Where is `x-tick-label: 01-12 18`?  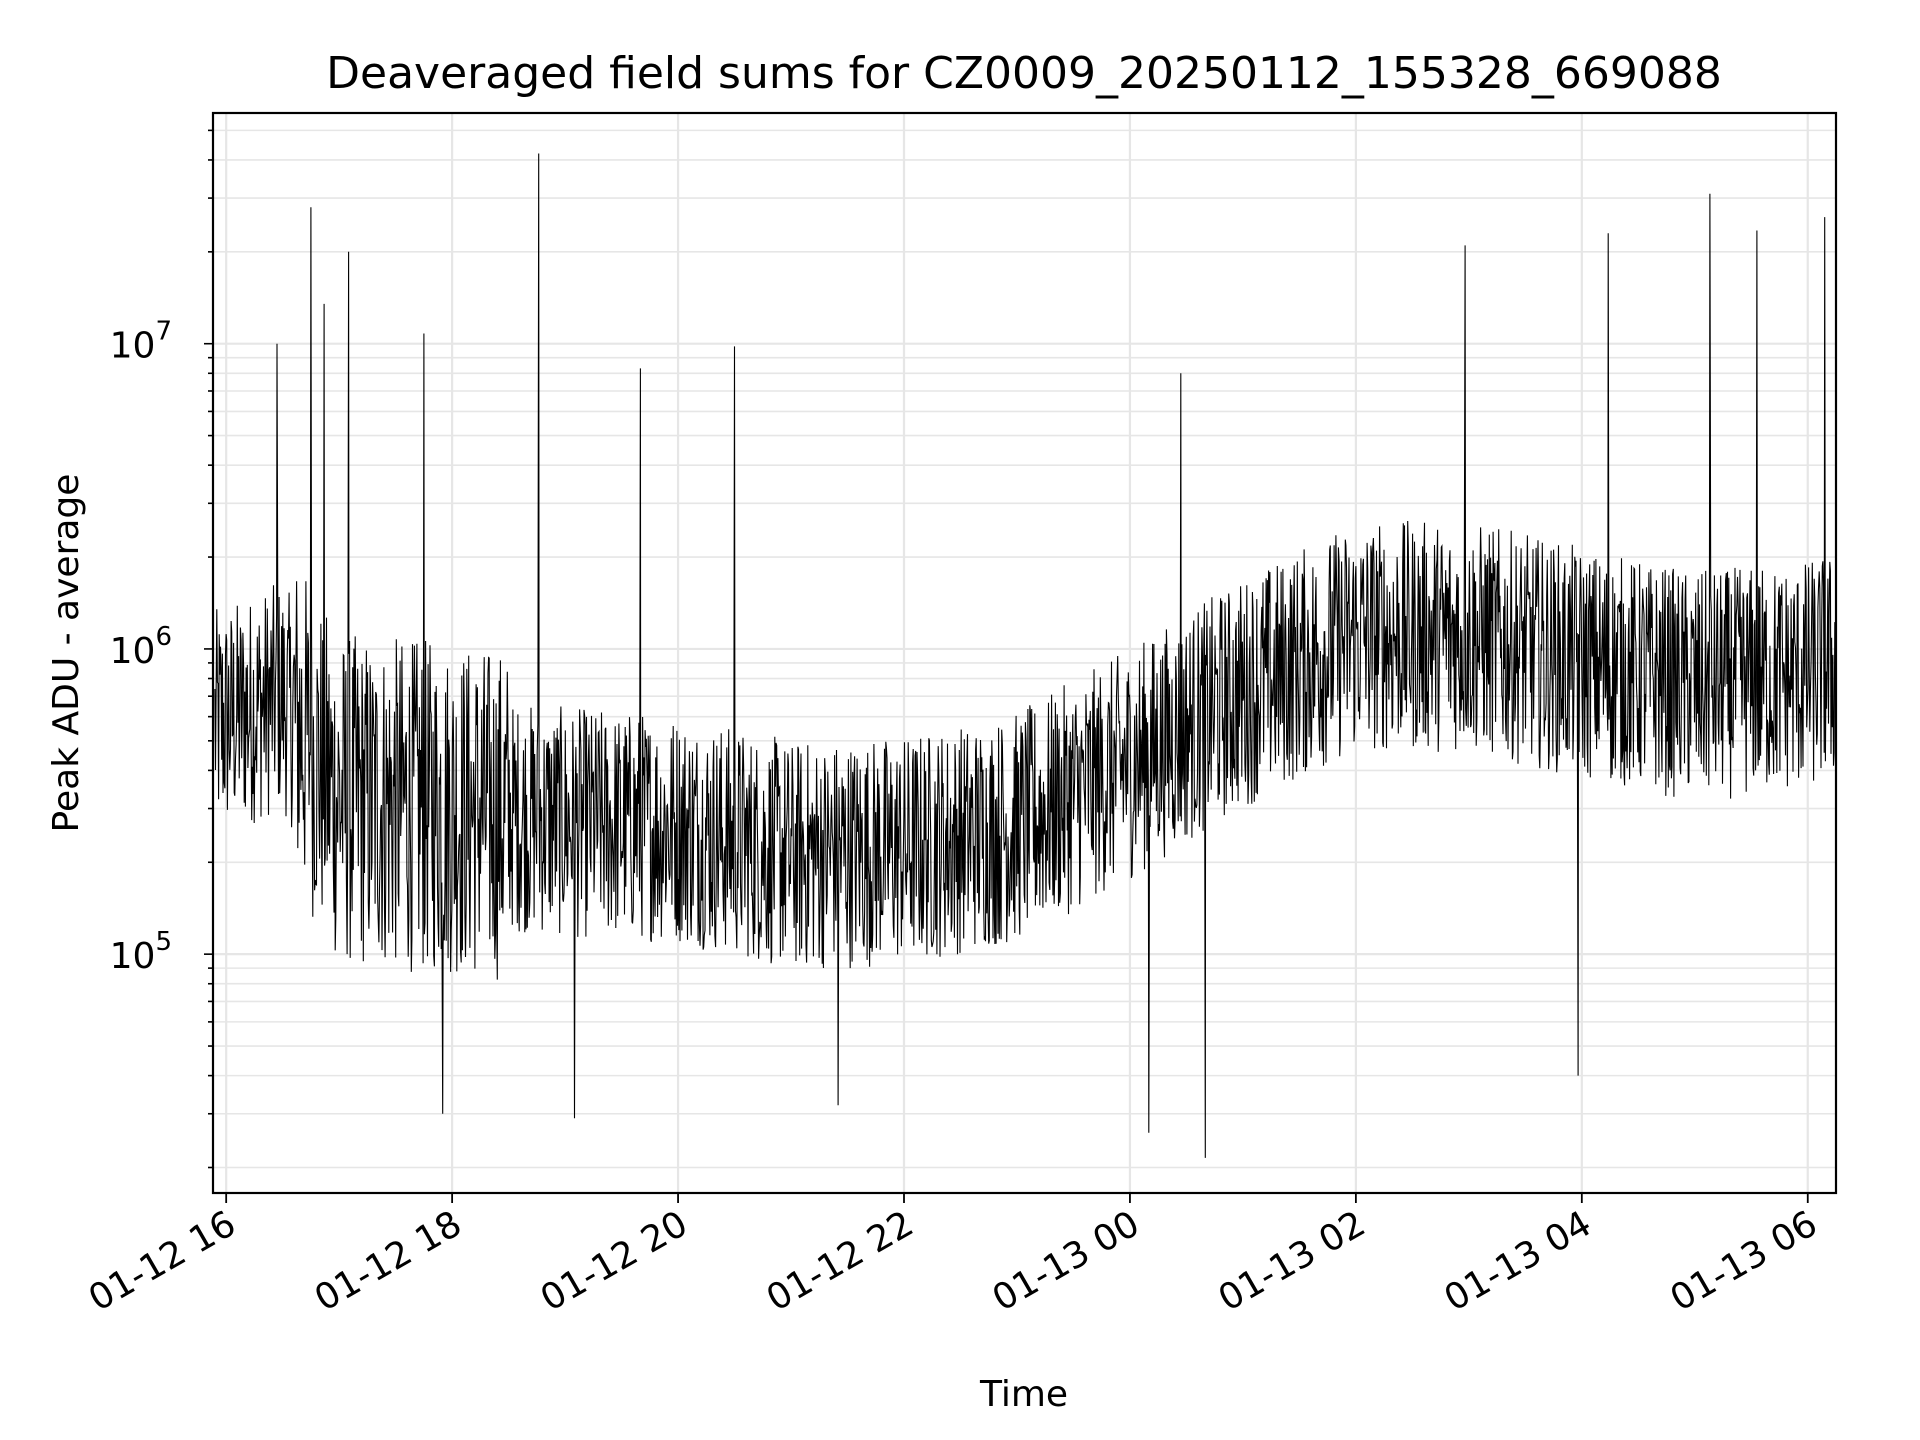 x-tick-label: 01-12 18 is located at coordinates (388, 1261).